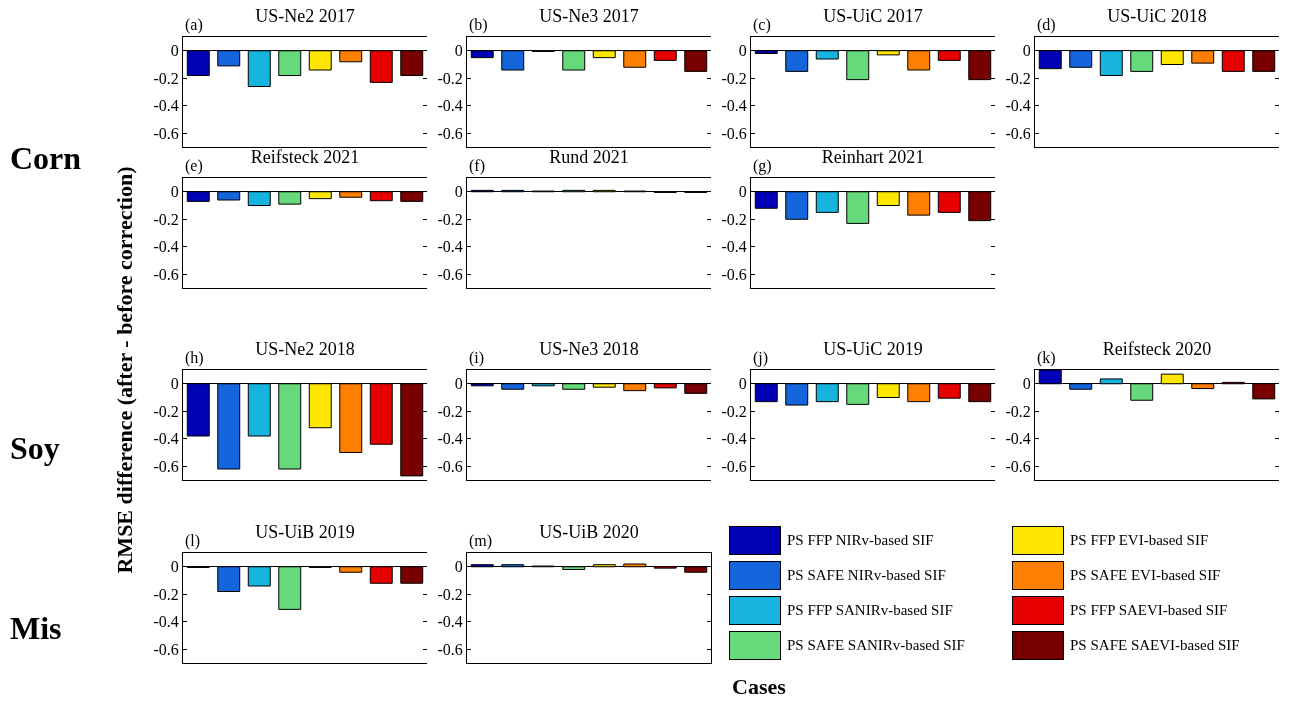  I want to click on text: (g), so click(762, 166).